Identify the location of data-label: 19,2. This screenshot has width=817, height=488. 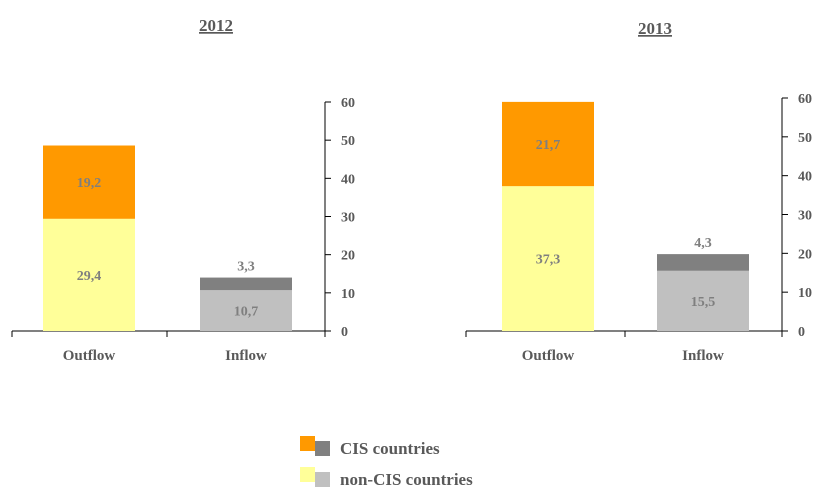
(89, 183).